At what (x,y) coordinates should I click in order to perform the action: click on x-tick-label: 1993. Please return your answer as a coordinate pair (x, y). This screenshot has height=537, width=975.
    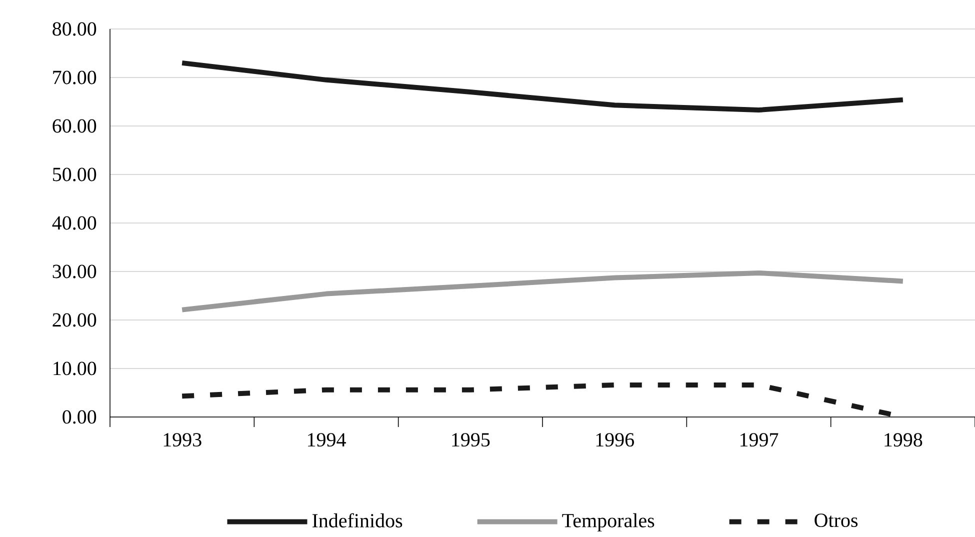
    Looking at the image, I should click on (183, 440).